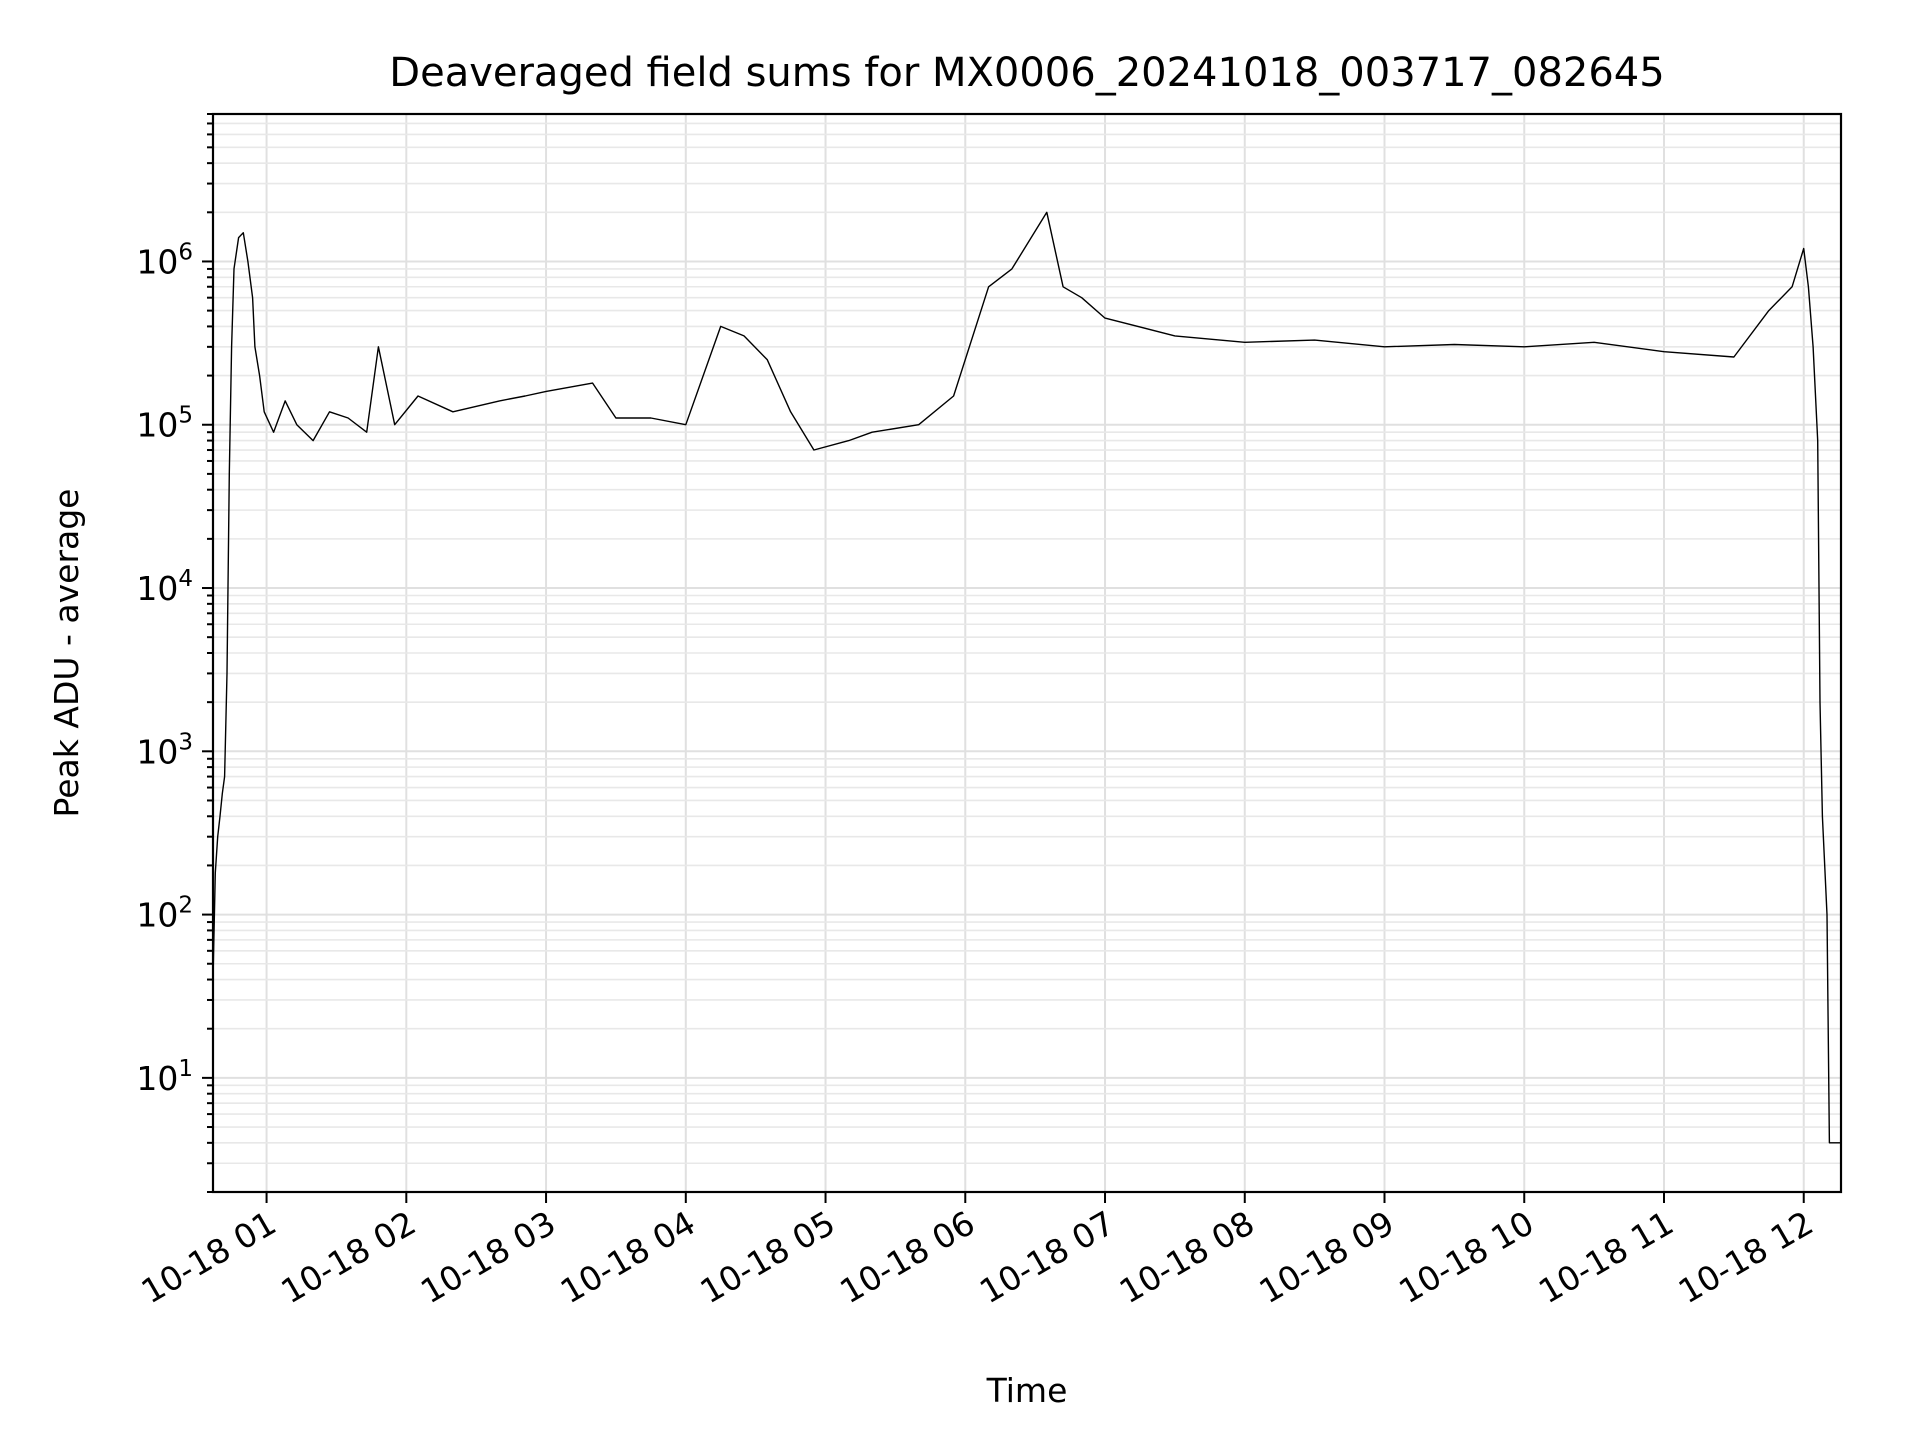 This screenshot has height=1440, width=1920. Describe the element at coordinates (164, 260) in the screenshot. I see `y-tick-label: 106` at that location.